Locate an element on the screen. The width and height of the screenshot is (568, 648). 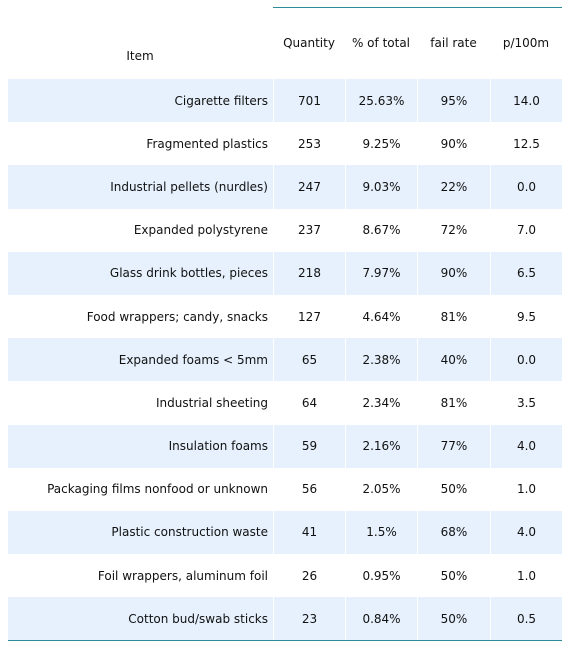
cell-quantity: 56 is located at coordinates (309, 489).